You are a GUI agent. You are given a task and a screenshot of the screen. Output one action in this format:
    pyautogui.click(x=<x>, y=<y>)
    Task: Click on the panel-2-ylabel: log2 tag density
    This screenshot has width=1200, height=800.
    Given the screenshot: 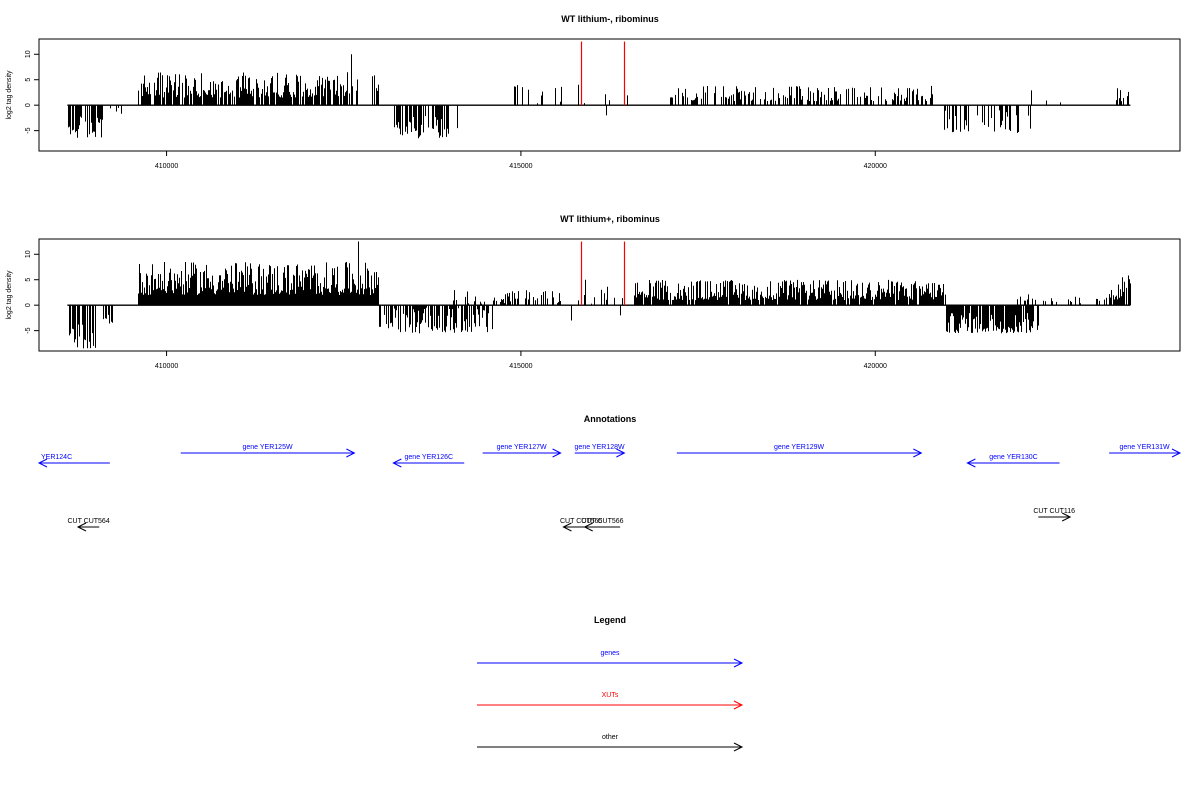 What is the action you would take?
    pyautogui.click(x=9, y=295)
    